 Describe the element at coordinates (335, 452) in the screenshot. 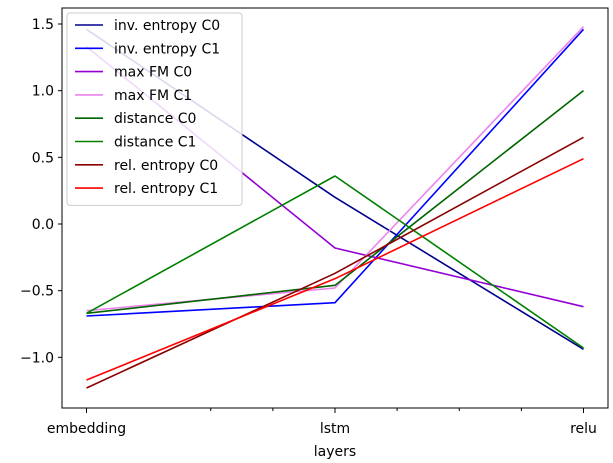

I see `x-axis-label: layers` at that location.